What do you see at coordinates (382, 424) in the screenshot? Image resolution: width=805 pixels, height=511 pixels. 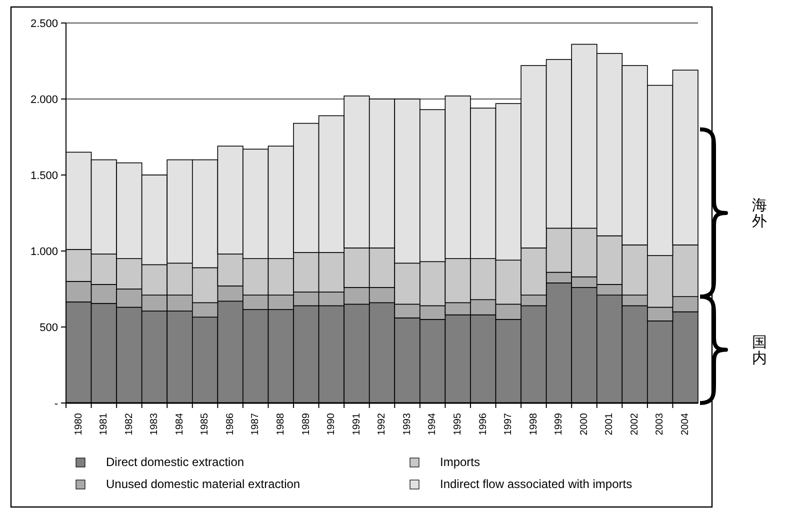 I see `x-tick-label: 1992` at bounding box center [382, 424].